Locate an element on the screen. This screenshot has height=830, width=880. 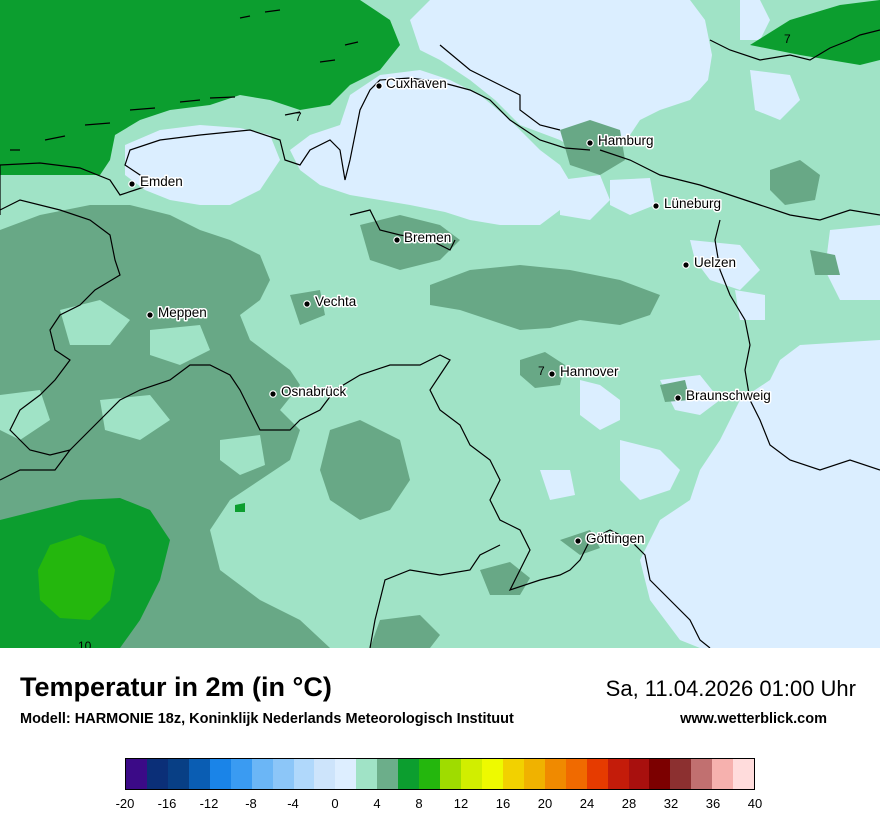
city-7: Meppen is located at coordinates (177, 313).